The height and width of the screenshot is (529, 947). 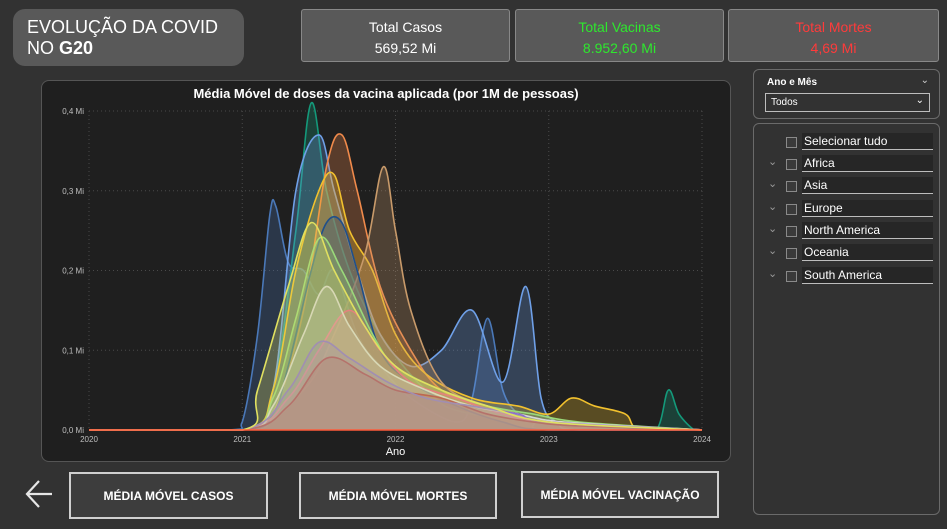 What do you see at coordinates (73, 350) in the screenshot?
I see `y-tick-label: 0,1 Mi` at bounding box center [73, 350].